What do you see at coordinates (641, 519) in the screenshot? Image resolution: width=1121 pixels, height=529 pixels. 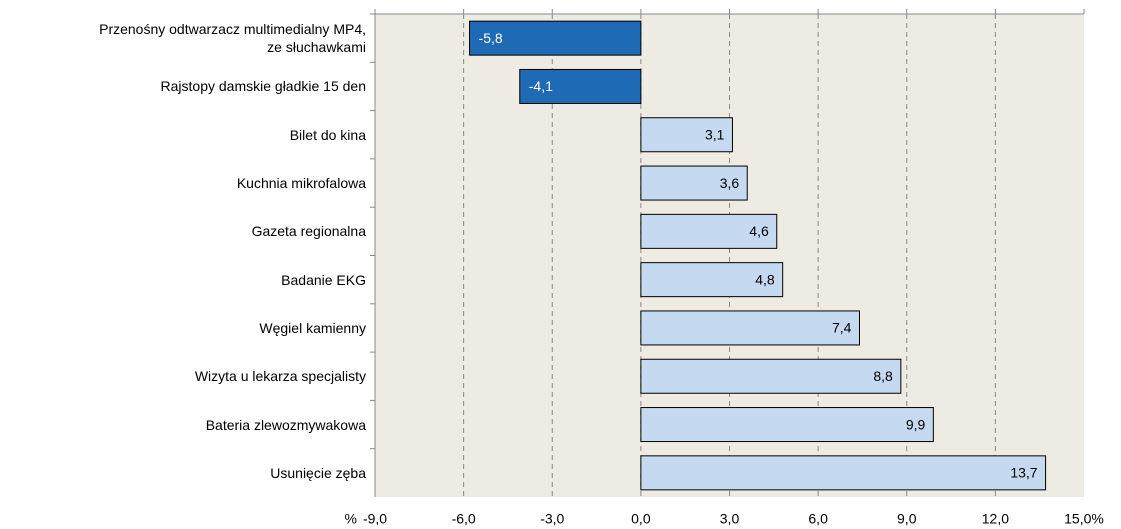 I see `x-tick-label: 0,0` at bounding box center [641, 519].